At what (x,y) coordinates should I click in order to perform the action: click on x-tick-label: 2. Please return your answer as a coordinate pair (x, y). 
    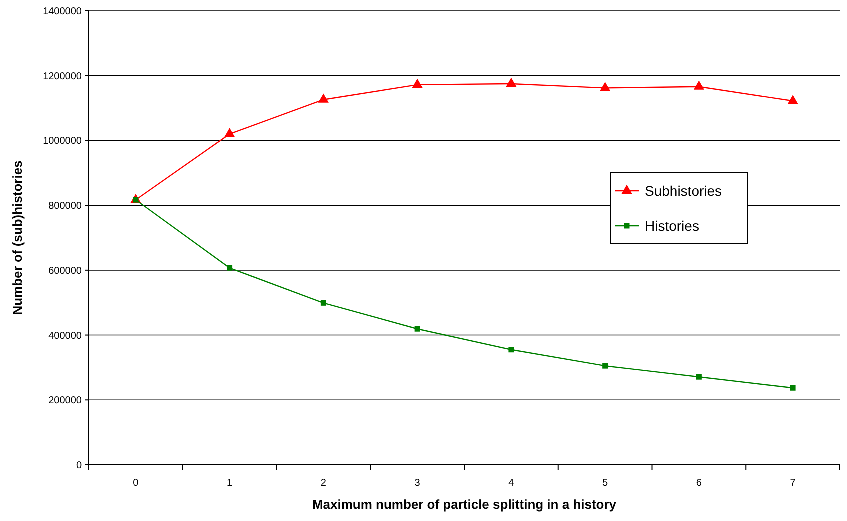
    Looking at the image, I should click on (323, 483).